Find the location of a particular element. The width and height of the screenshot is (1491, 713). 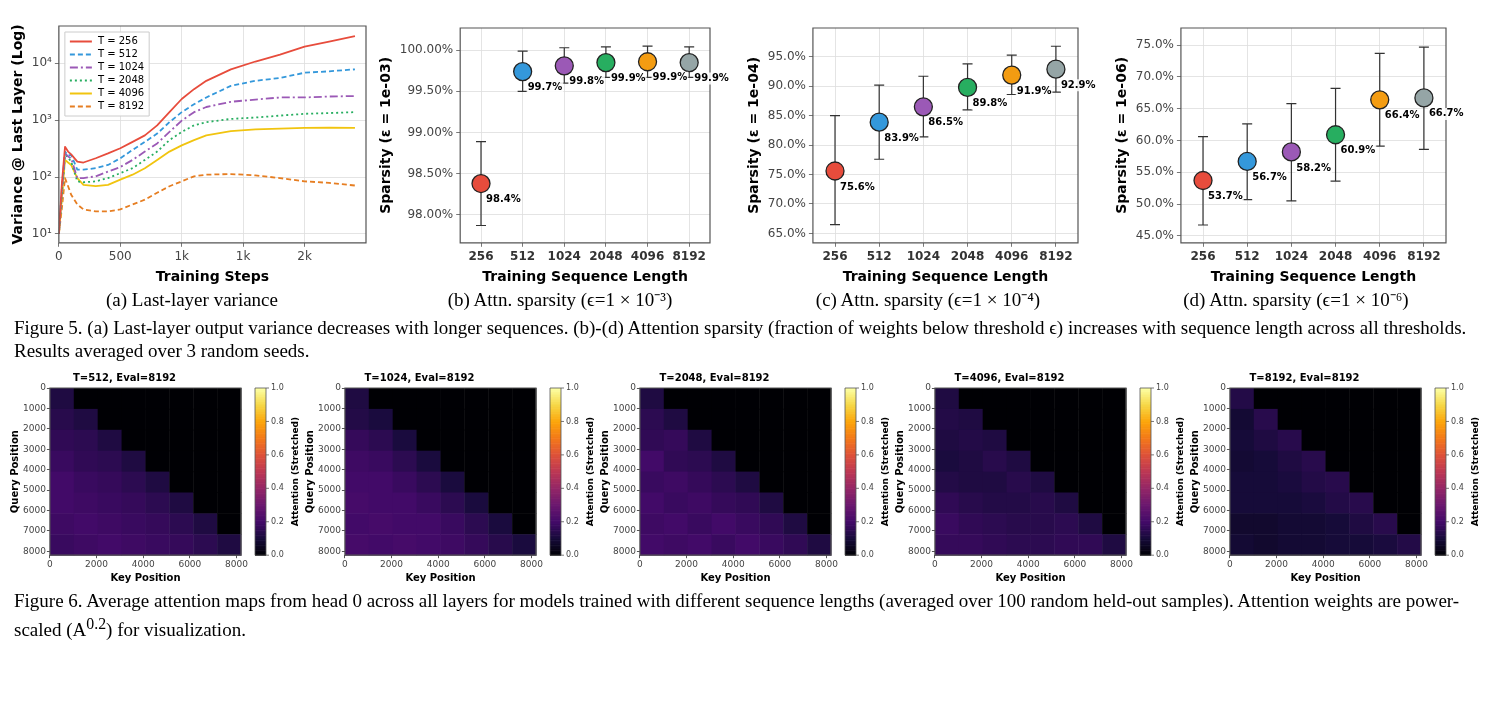

y-tick-label: 55.0% is located at coordinates (1154, 171).